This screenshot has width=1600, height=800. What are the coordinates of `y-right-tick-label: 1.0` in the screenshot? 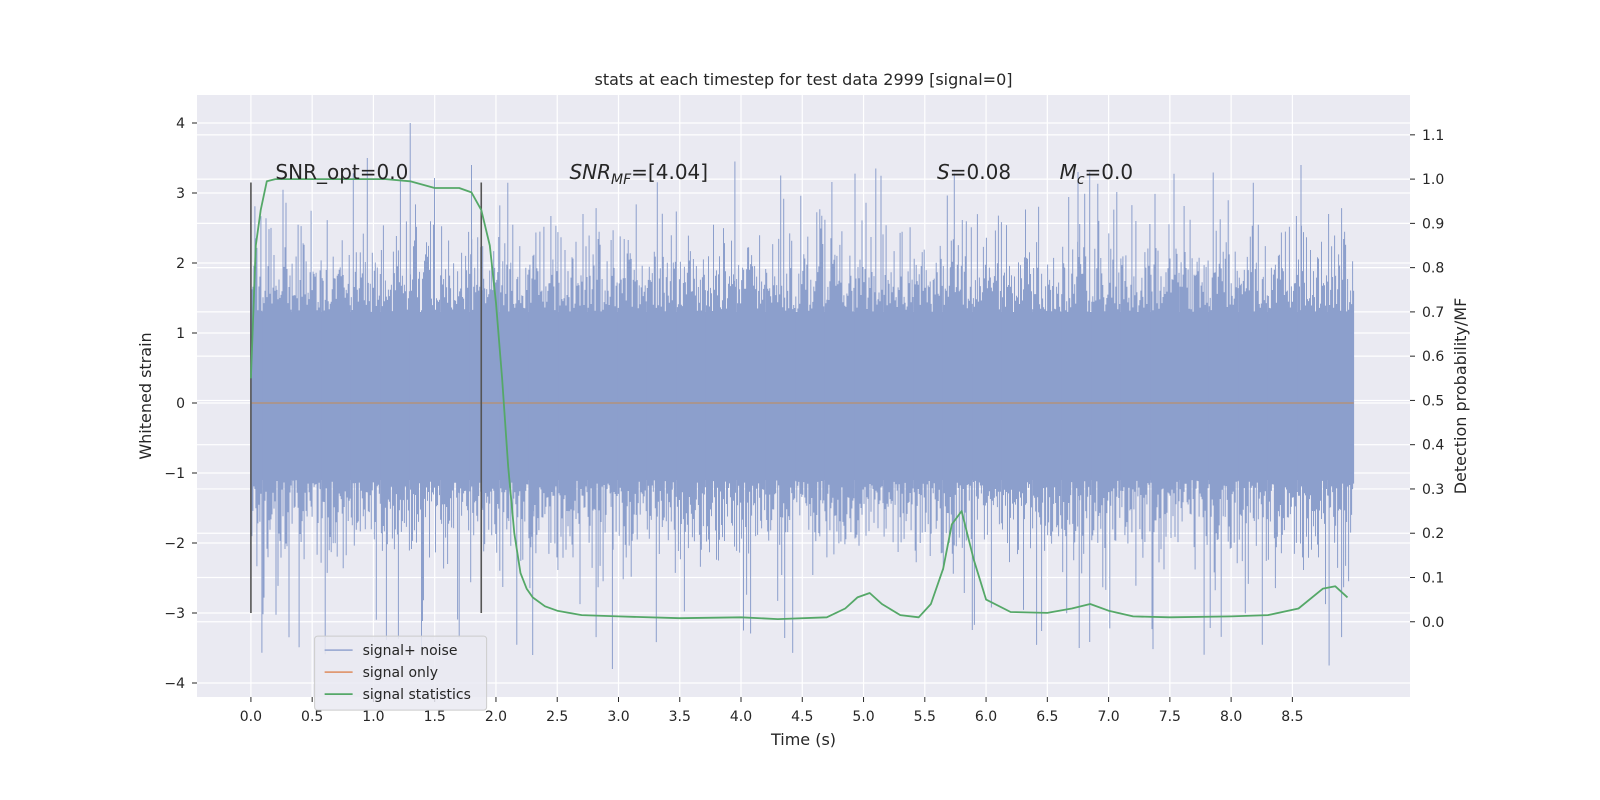 It's located at (1433, 180).